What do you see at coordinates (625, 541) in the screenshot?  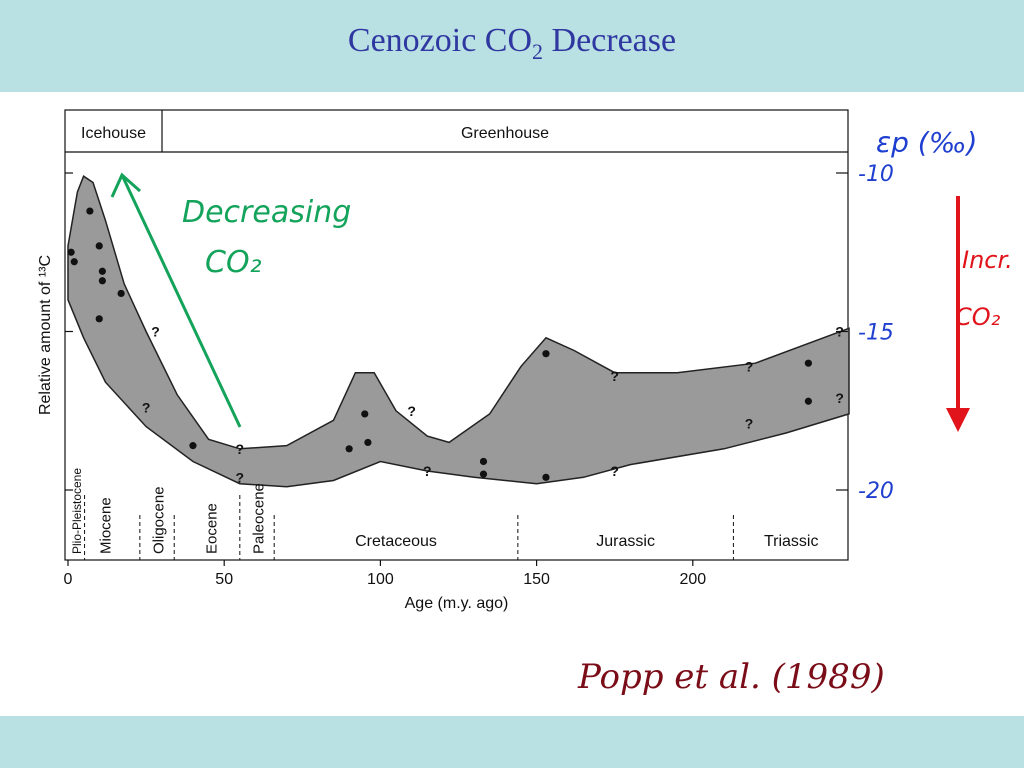 I see `period-label-jurassic: Jurassic` at bounding box center [625, 541].